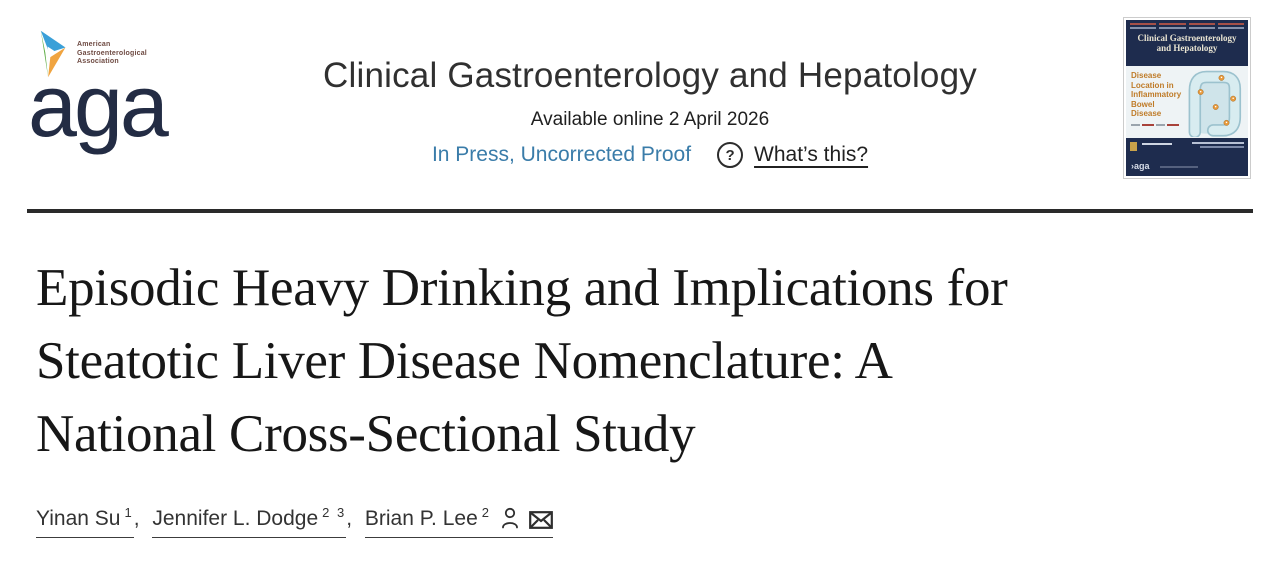 Image resolution: width=1280 pixels, height=565 pixels. Describe the element at coordinates (78, 518) in the screenshot. I see `author-link: Yinan Su` at that location.